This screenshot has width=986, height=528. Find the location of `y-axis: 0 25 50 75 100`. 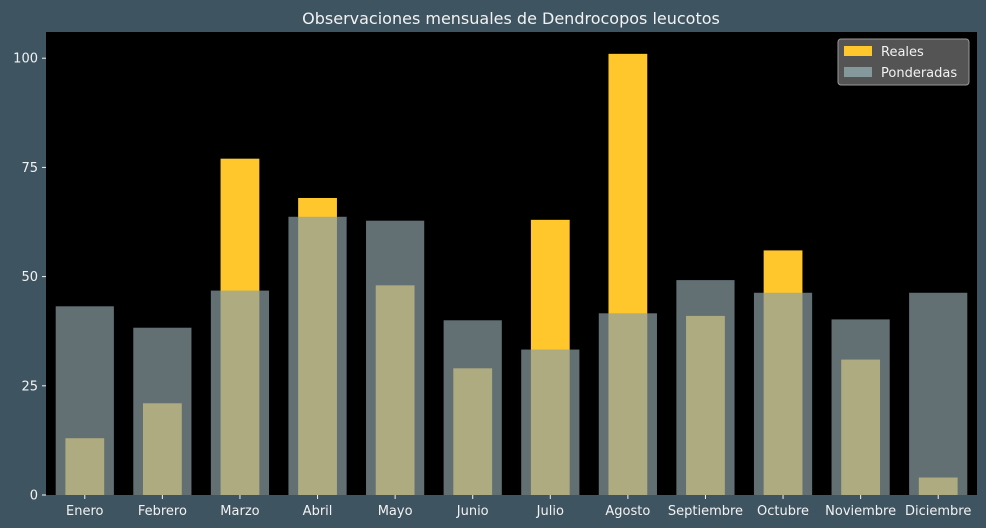

y-axis: 0 25 50 75 100 is located at coordinates (29, 278).